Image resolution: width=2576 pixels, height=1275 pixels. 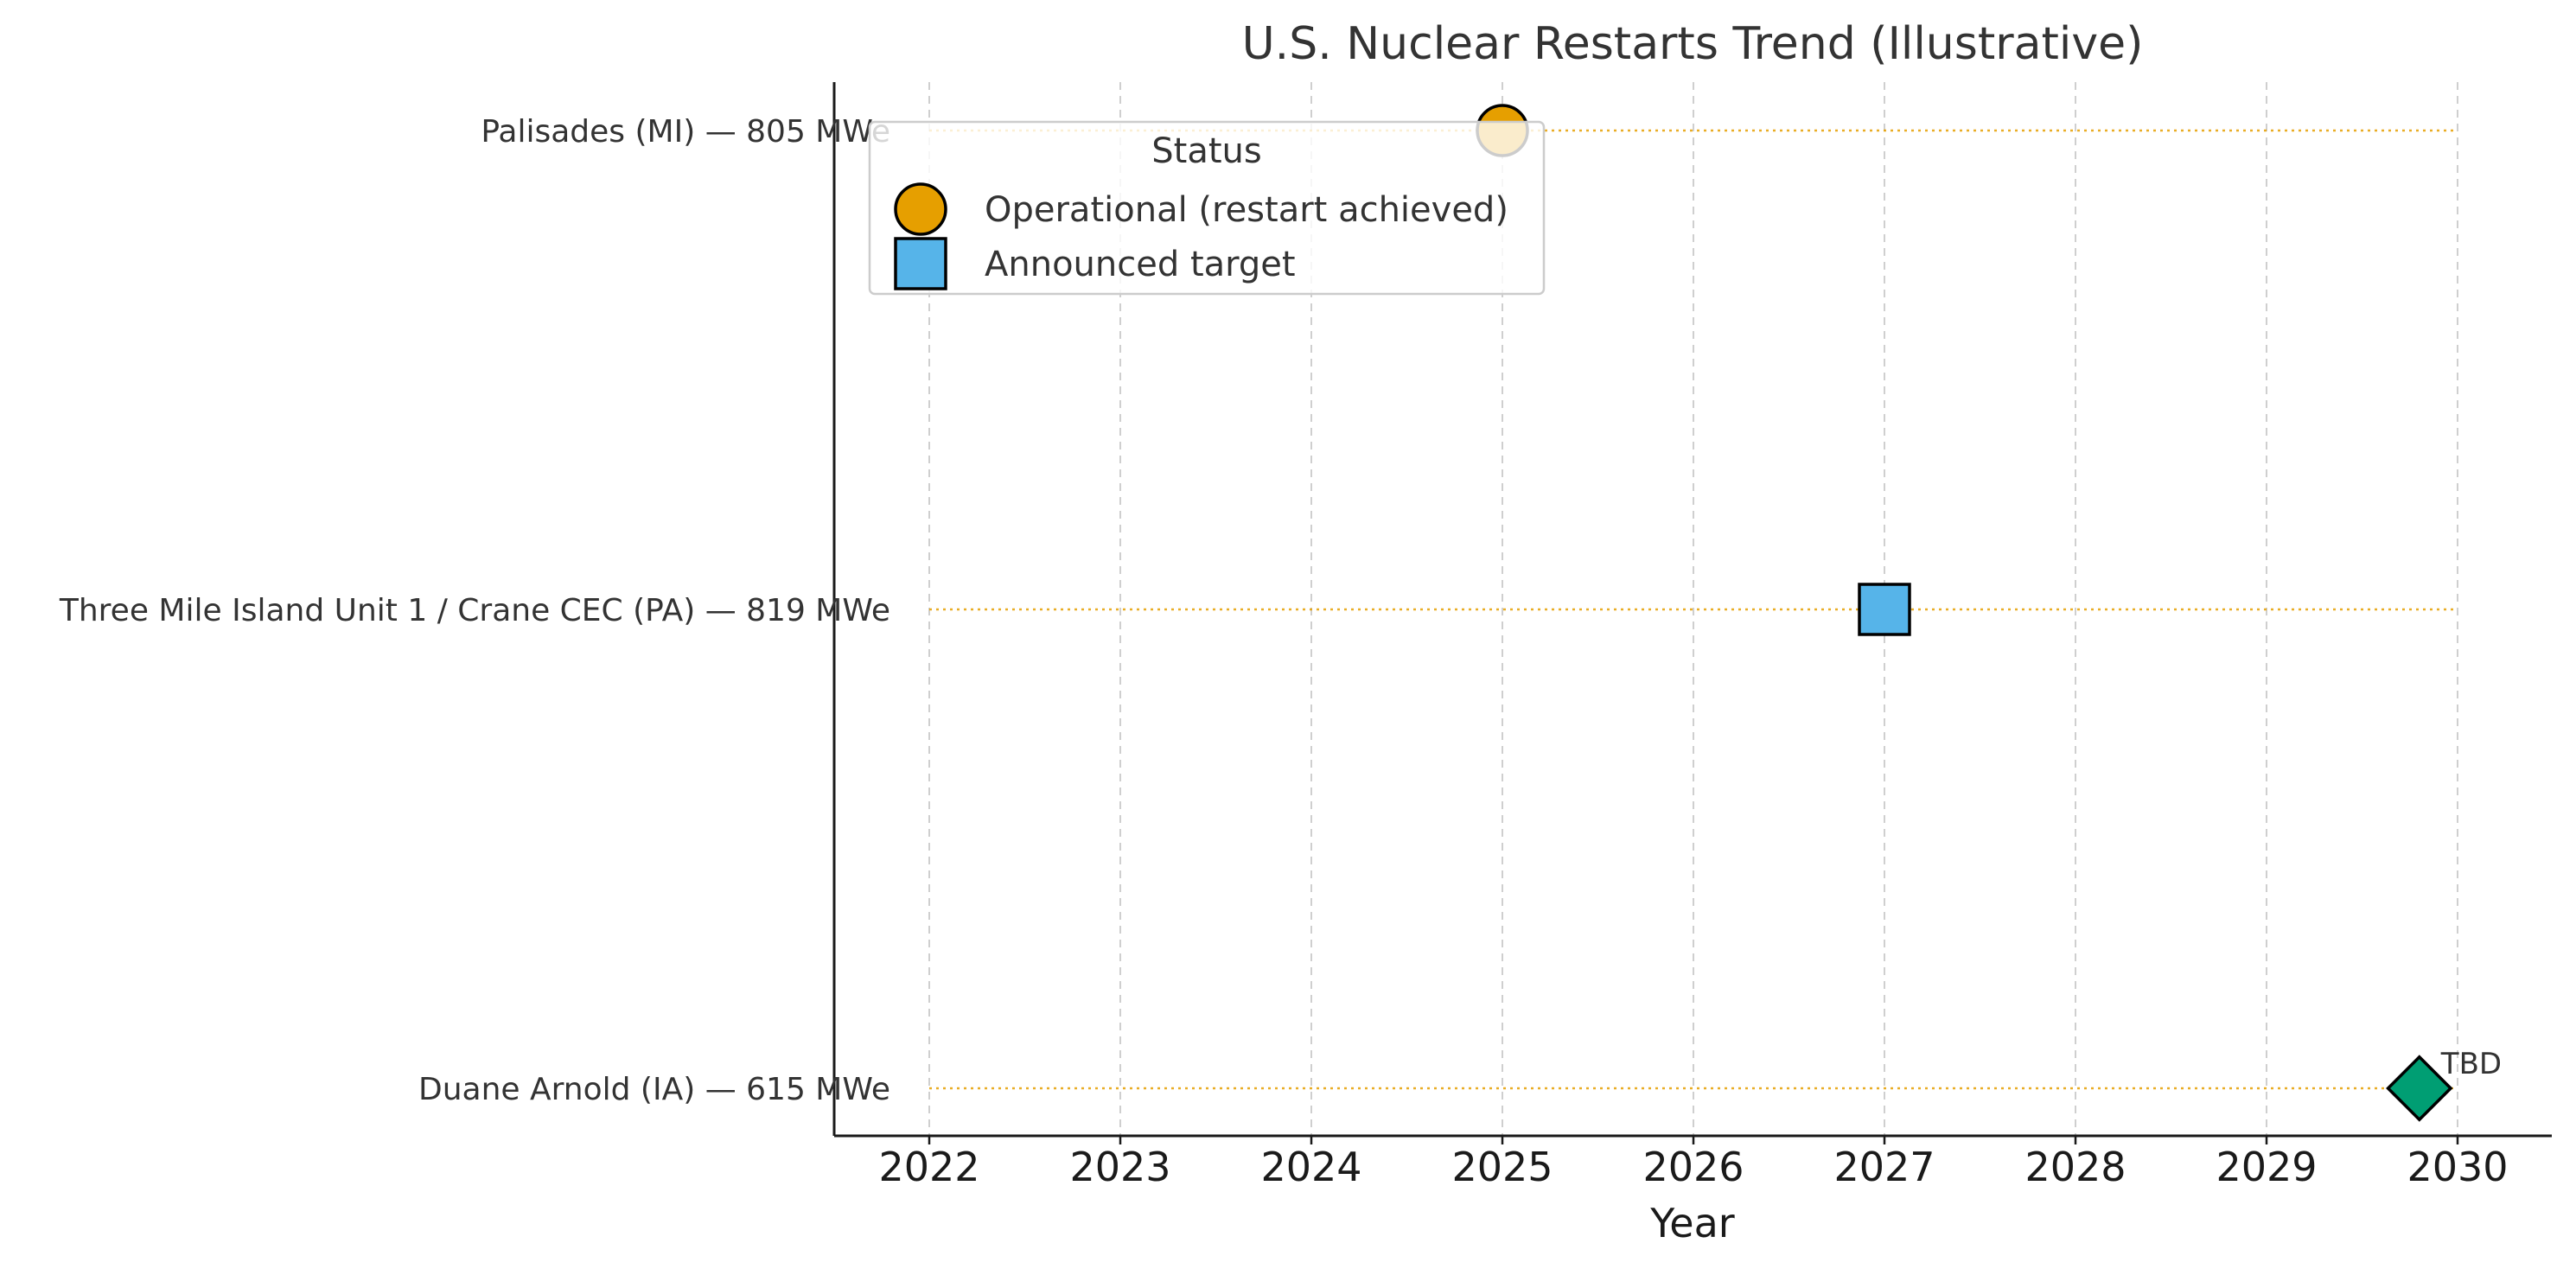 I want to click on x-tick-label-2027: 2027, so click(x=1884, y=1167).